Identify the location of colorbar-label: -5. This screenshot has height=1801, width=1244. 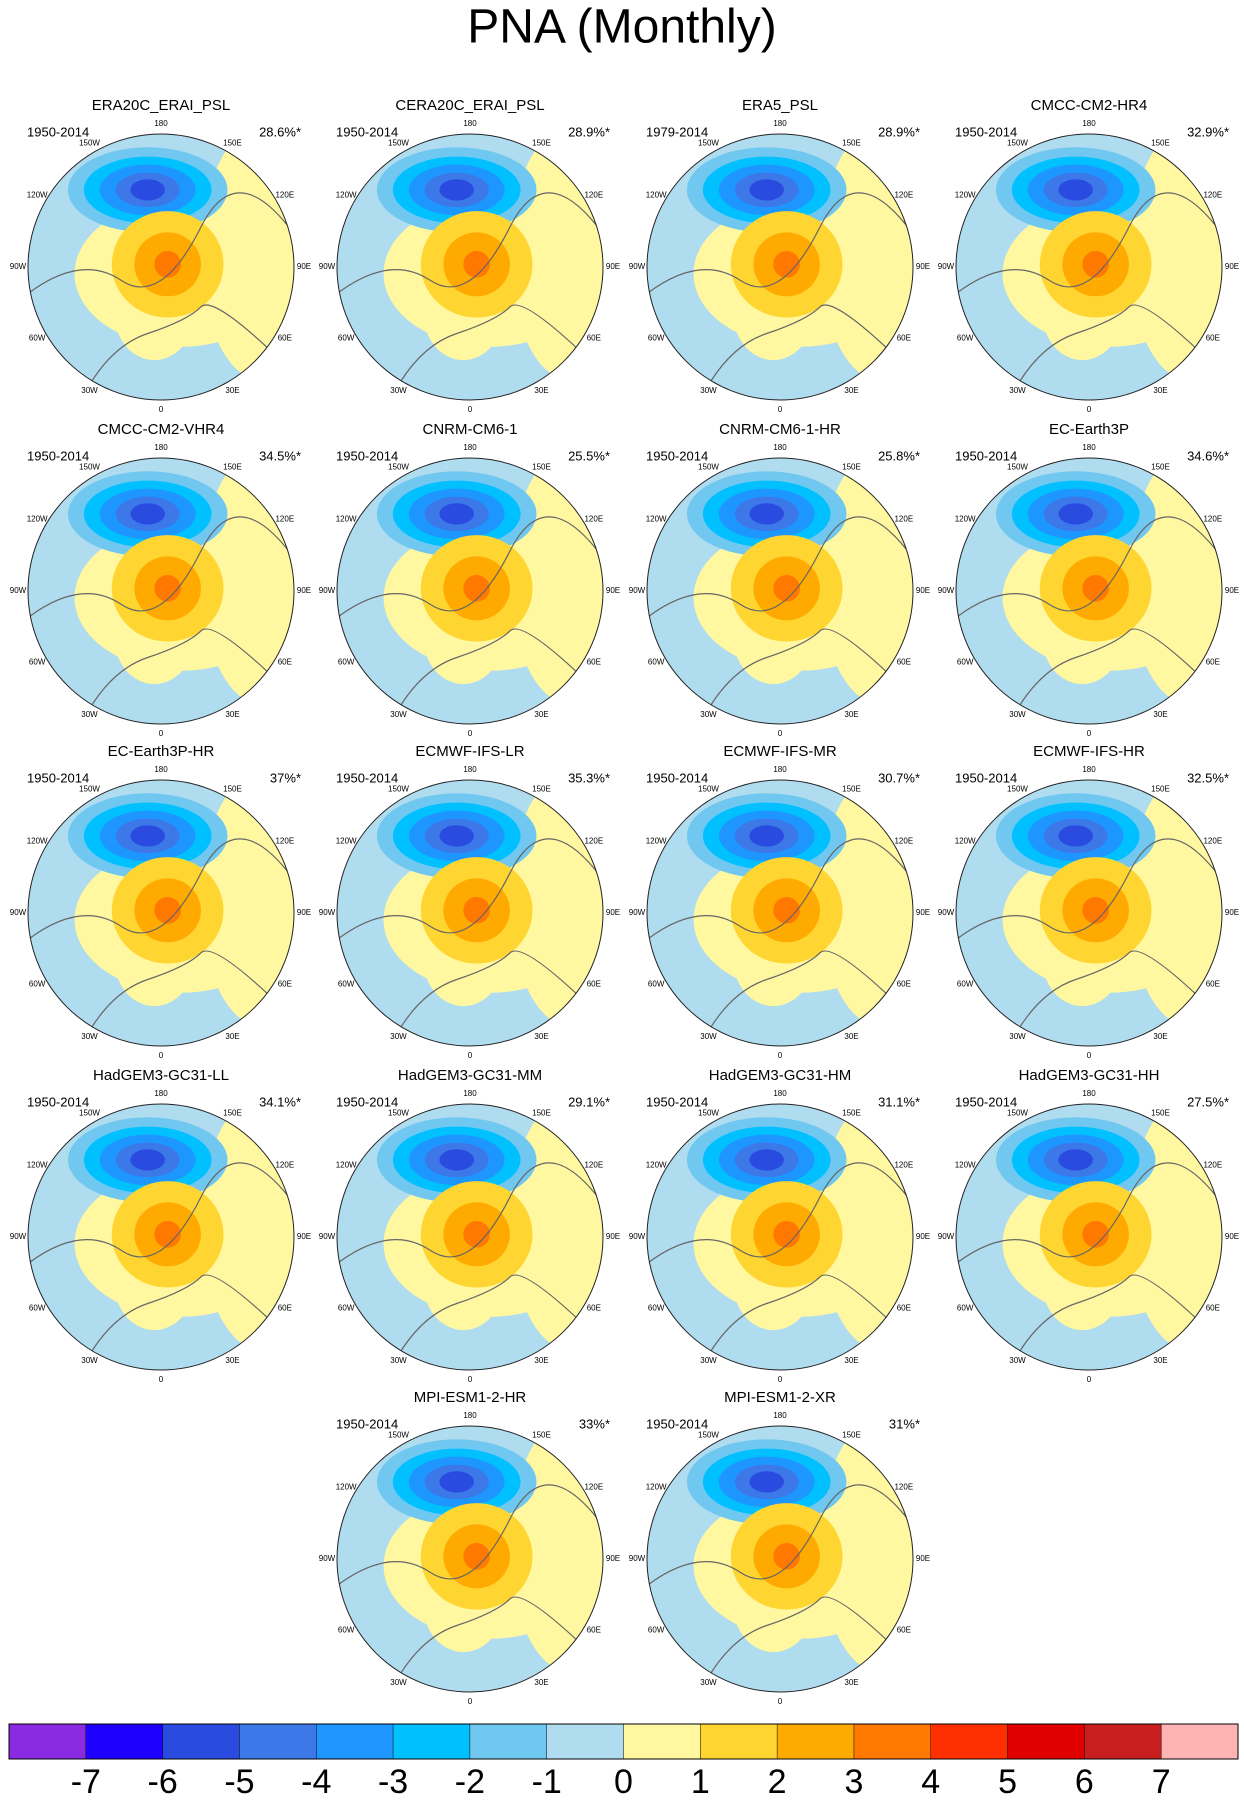
(239, 1782).